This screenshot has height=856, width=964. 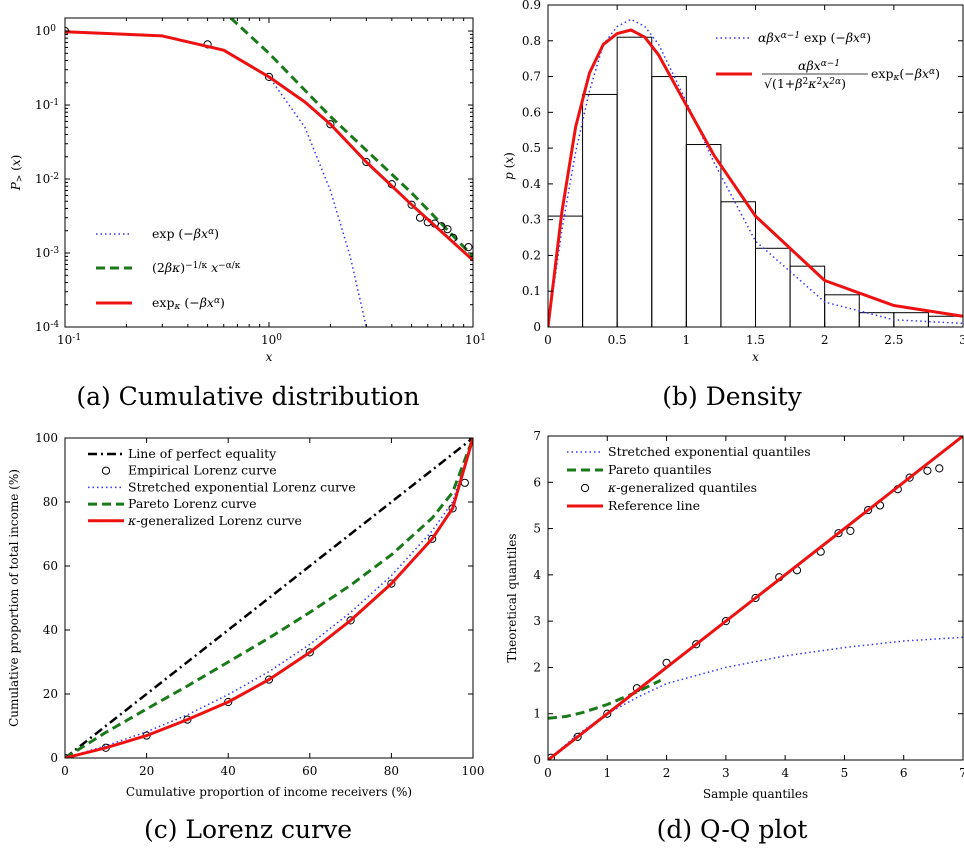 I want to click on y-tick-label: 0.5, so click(x=531, y=148).